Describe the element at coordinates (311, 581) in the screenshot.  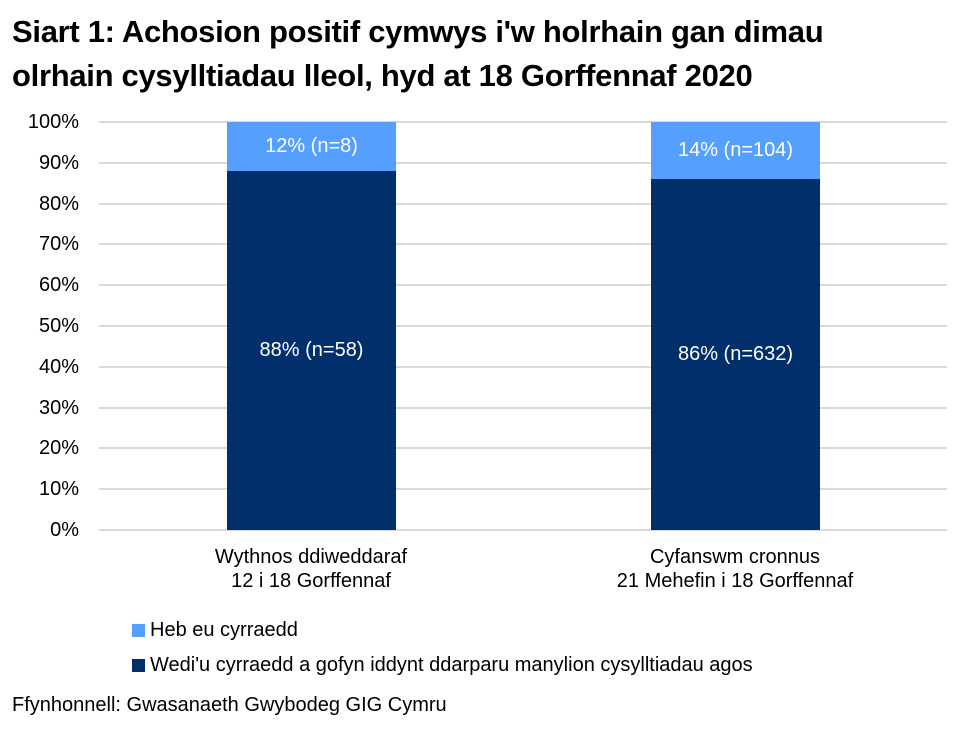
I see `x-axis-label-line-2: 12 i 18 Gorffennaf` at that location.